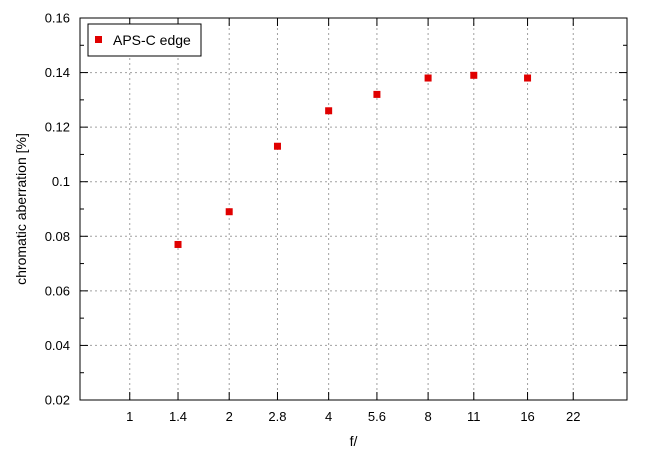  What do you see at coordinates (277, 416) in the screenshot?
I see `x-tick-label: 2.8` at bounding box center [277, 416].